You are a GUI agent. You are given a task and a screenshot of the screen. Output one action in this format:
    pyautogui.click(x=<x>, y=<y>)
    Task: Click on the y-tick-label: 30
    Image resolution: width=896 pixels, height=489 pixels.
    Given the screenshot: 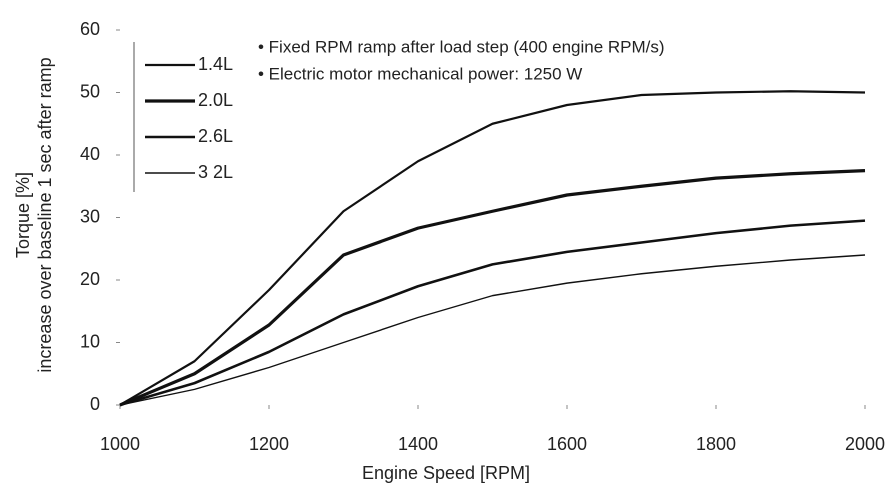 What is the action you would take?
    pyautogui.click(x=90, y=216)
    